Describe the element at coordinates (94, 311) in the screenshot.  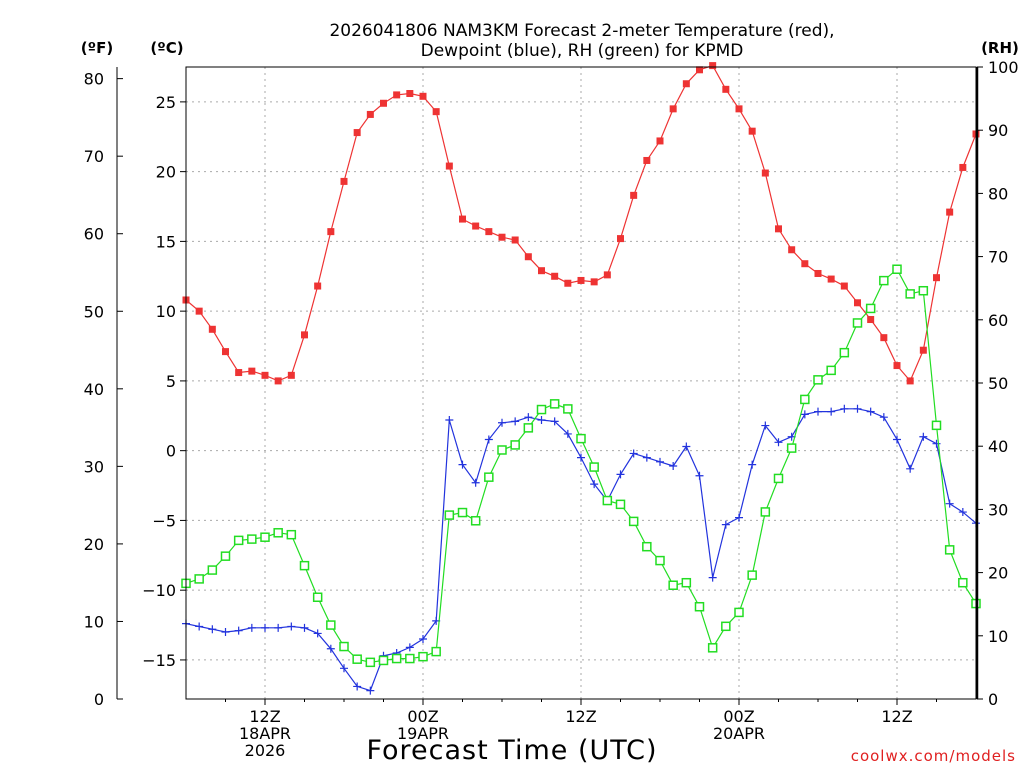
I see `fahrenheit-tick-label: 50` at that location.